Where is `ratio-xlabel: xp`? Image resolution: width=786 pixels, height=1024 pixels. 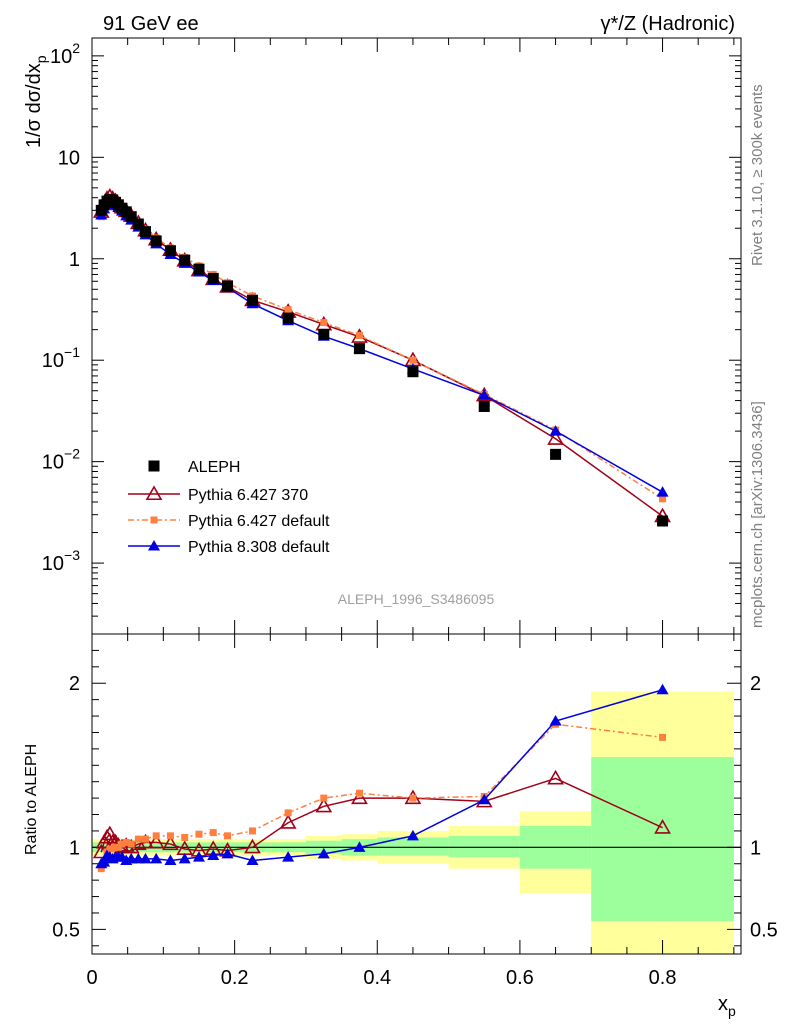
ratio-xlabel: xp is located at coordinates (727, 1006).